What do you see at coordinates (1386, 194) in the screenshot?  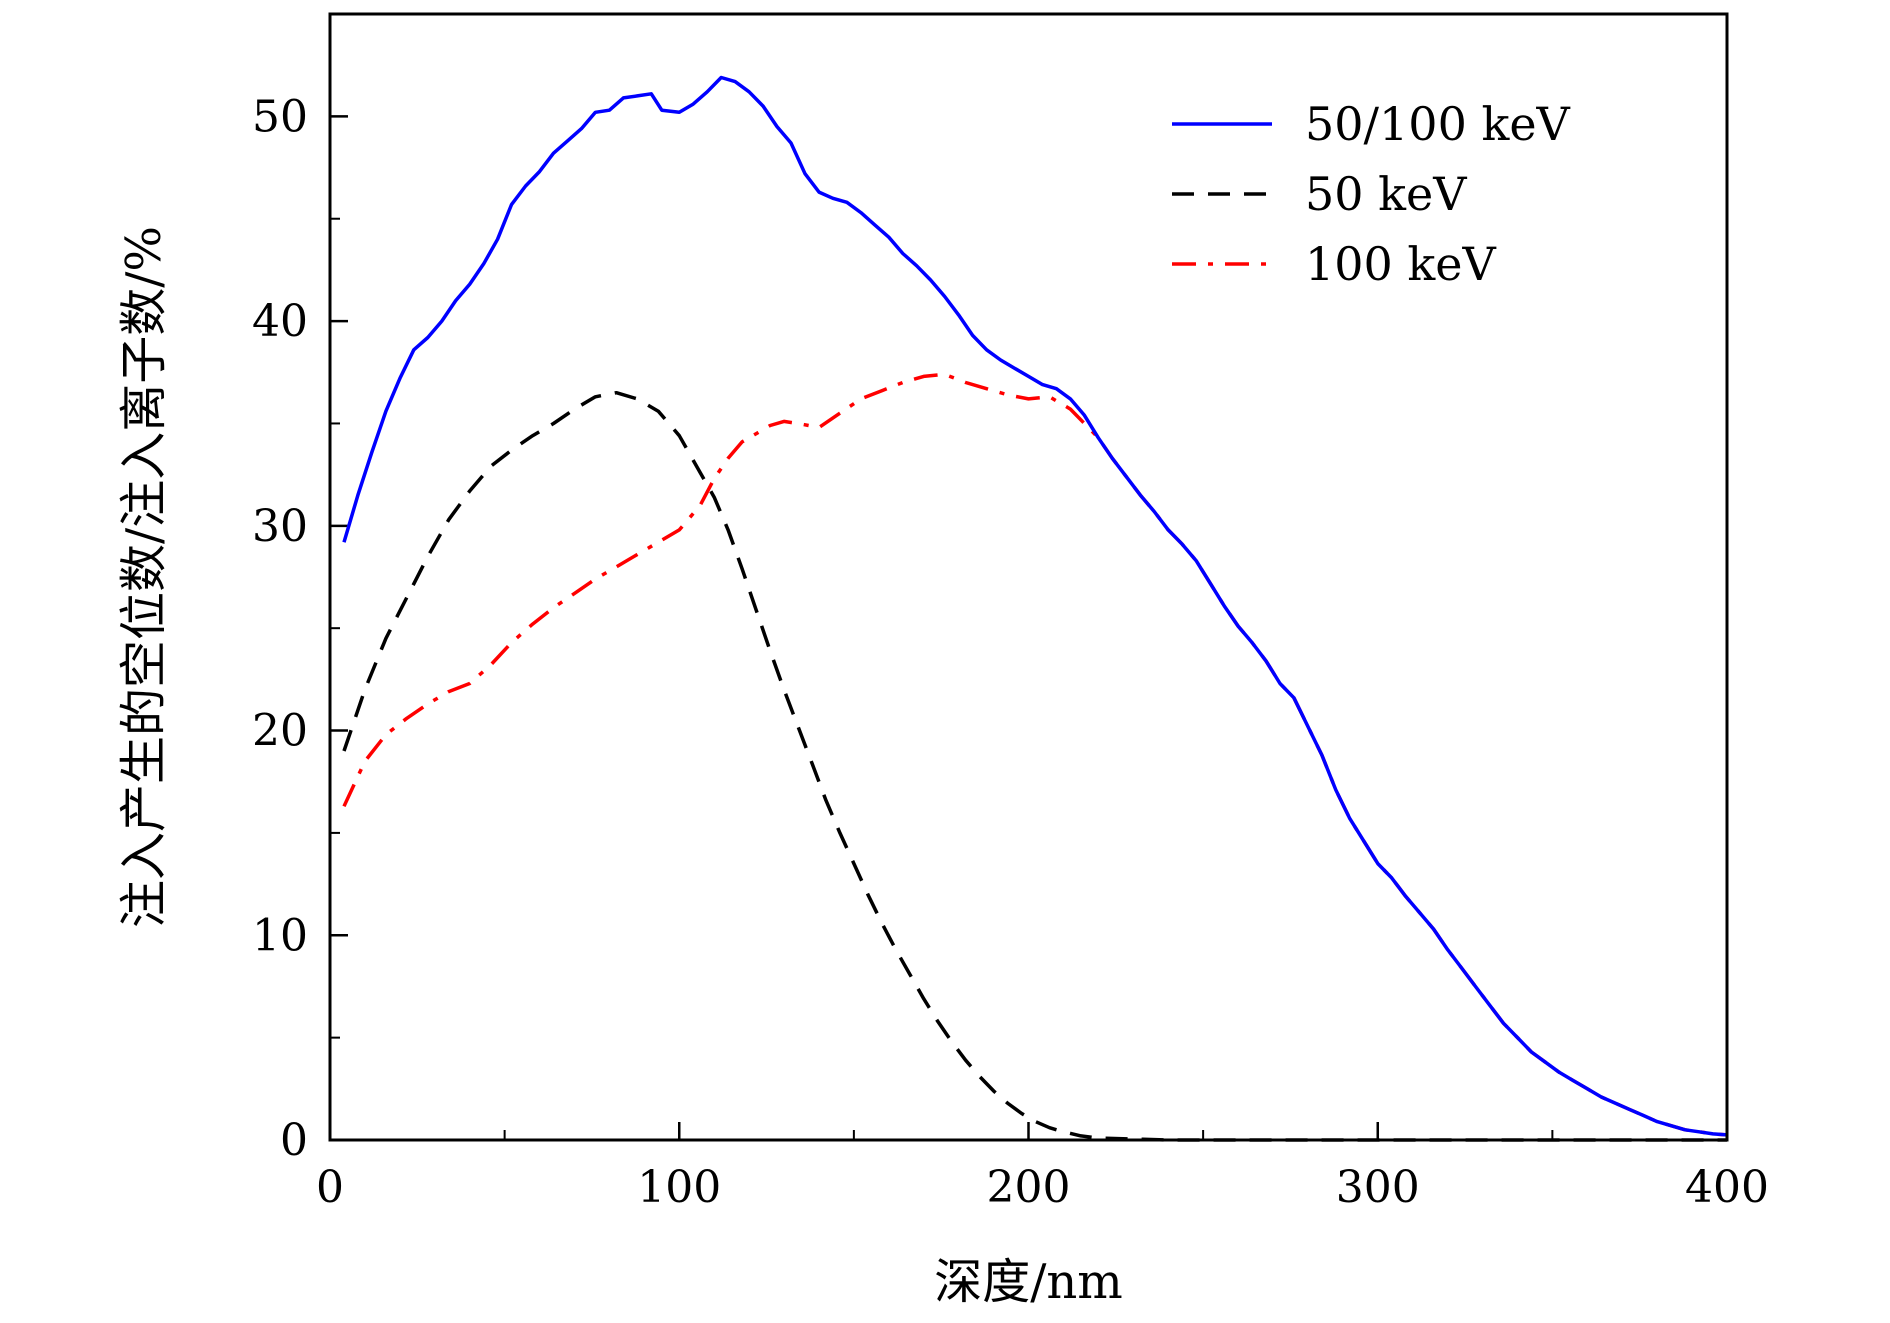 I see `legend-label-1: 50 keV` at bounding box center [1386, 194].